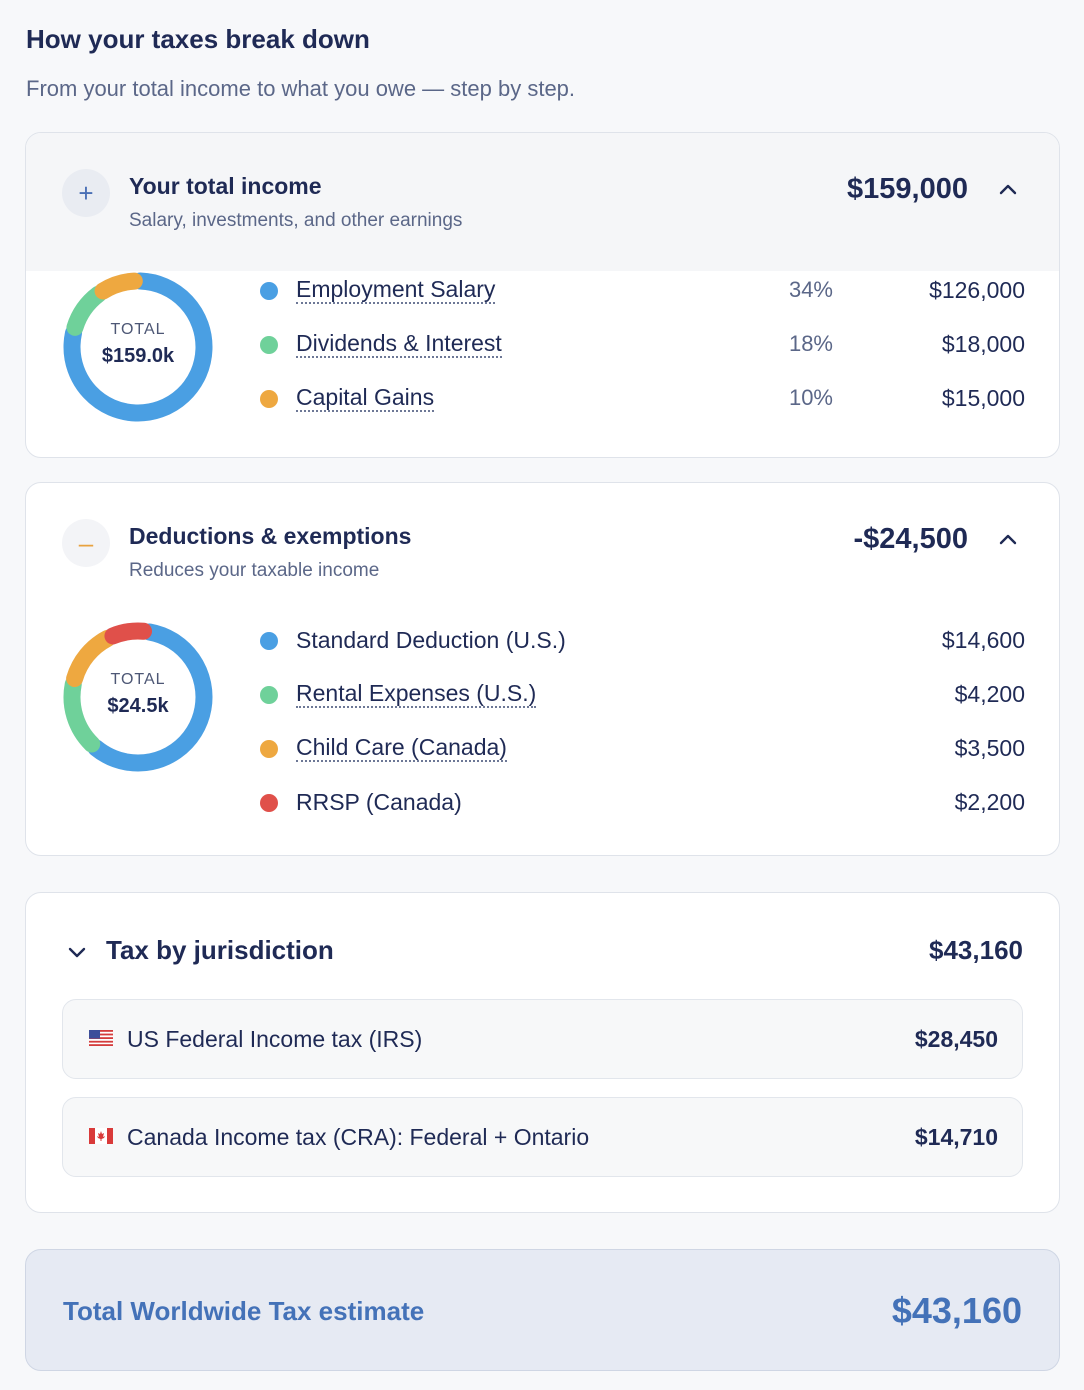 The height and width of the screenshot is (1390, 1084). What do you see at coordinates (956, 1137) in the screenshot?
I see `jurisdiction-amount: $14,710` at bounding box center [956, 1137].